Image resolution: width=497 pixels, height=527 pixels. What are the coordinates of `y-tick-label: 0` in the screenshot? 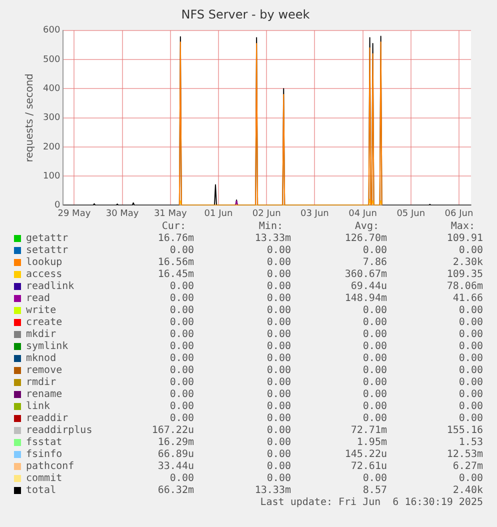 It's located at (57, 205).